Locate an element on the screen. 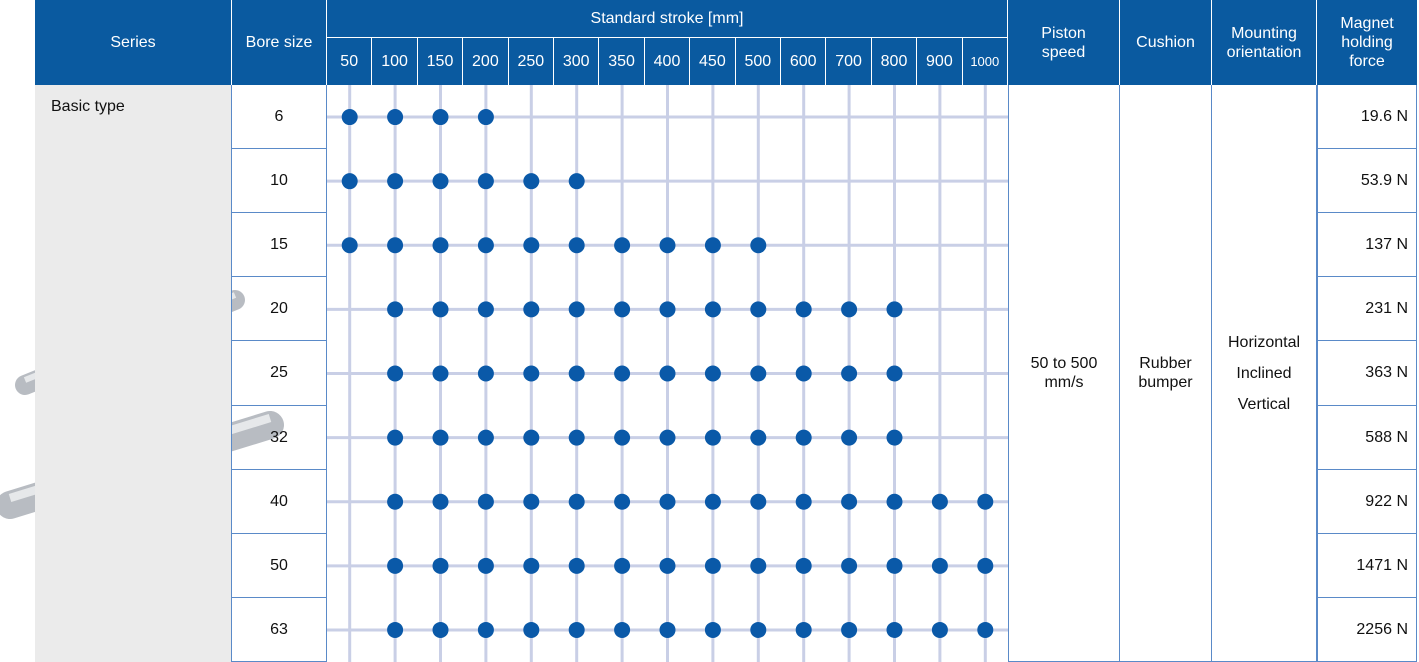 The height and width of the screenshot is (662, 1419). stroke-value-header: 400 is located at coordinates (667, 61).